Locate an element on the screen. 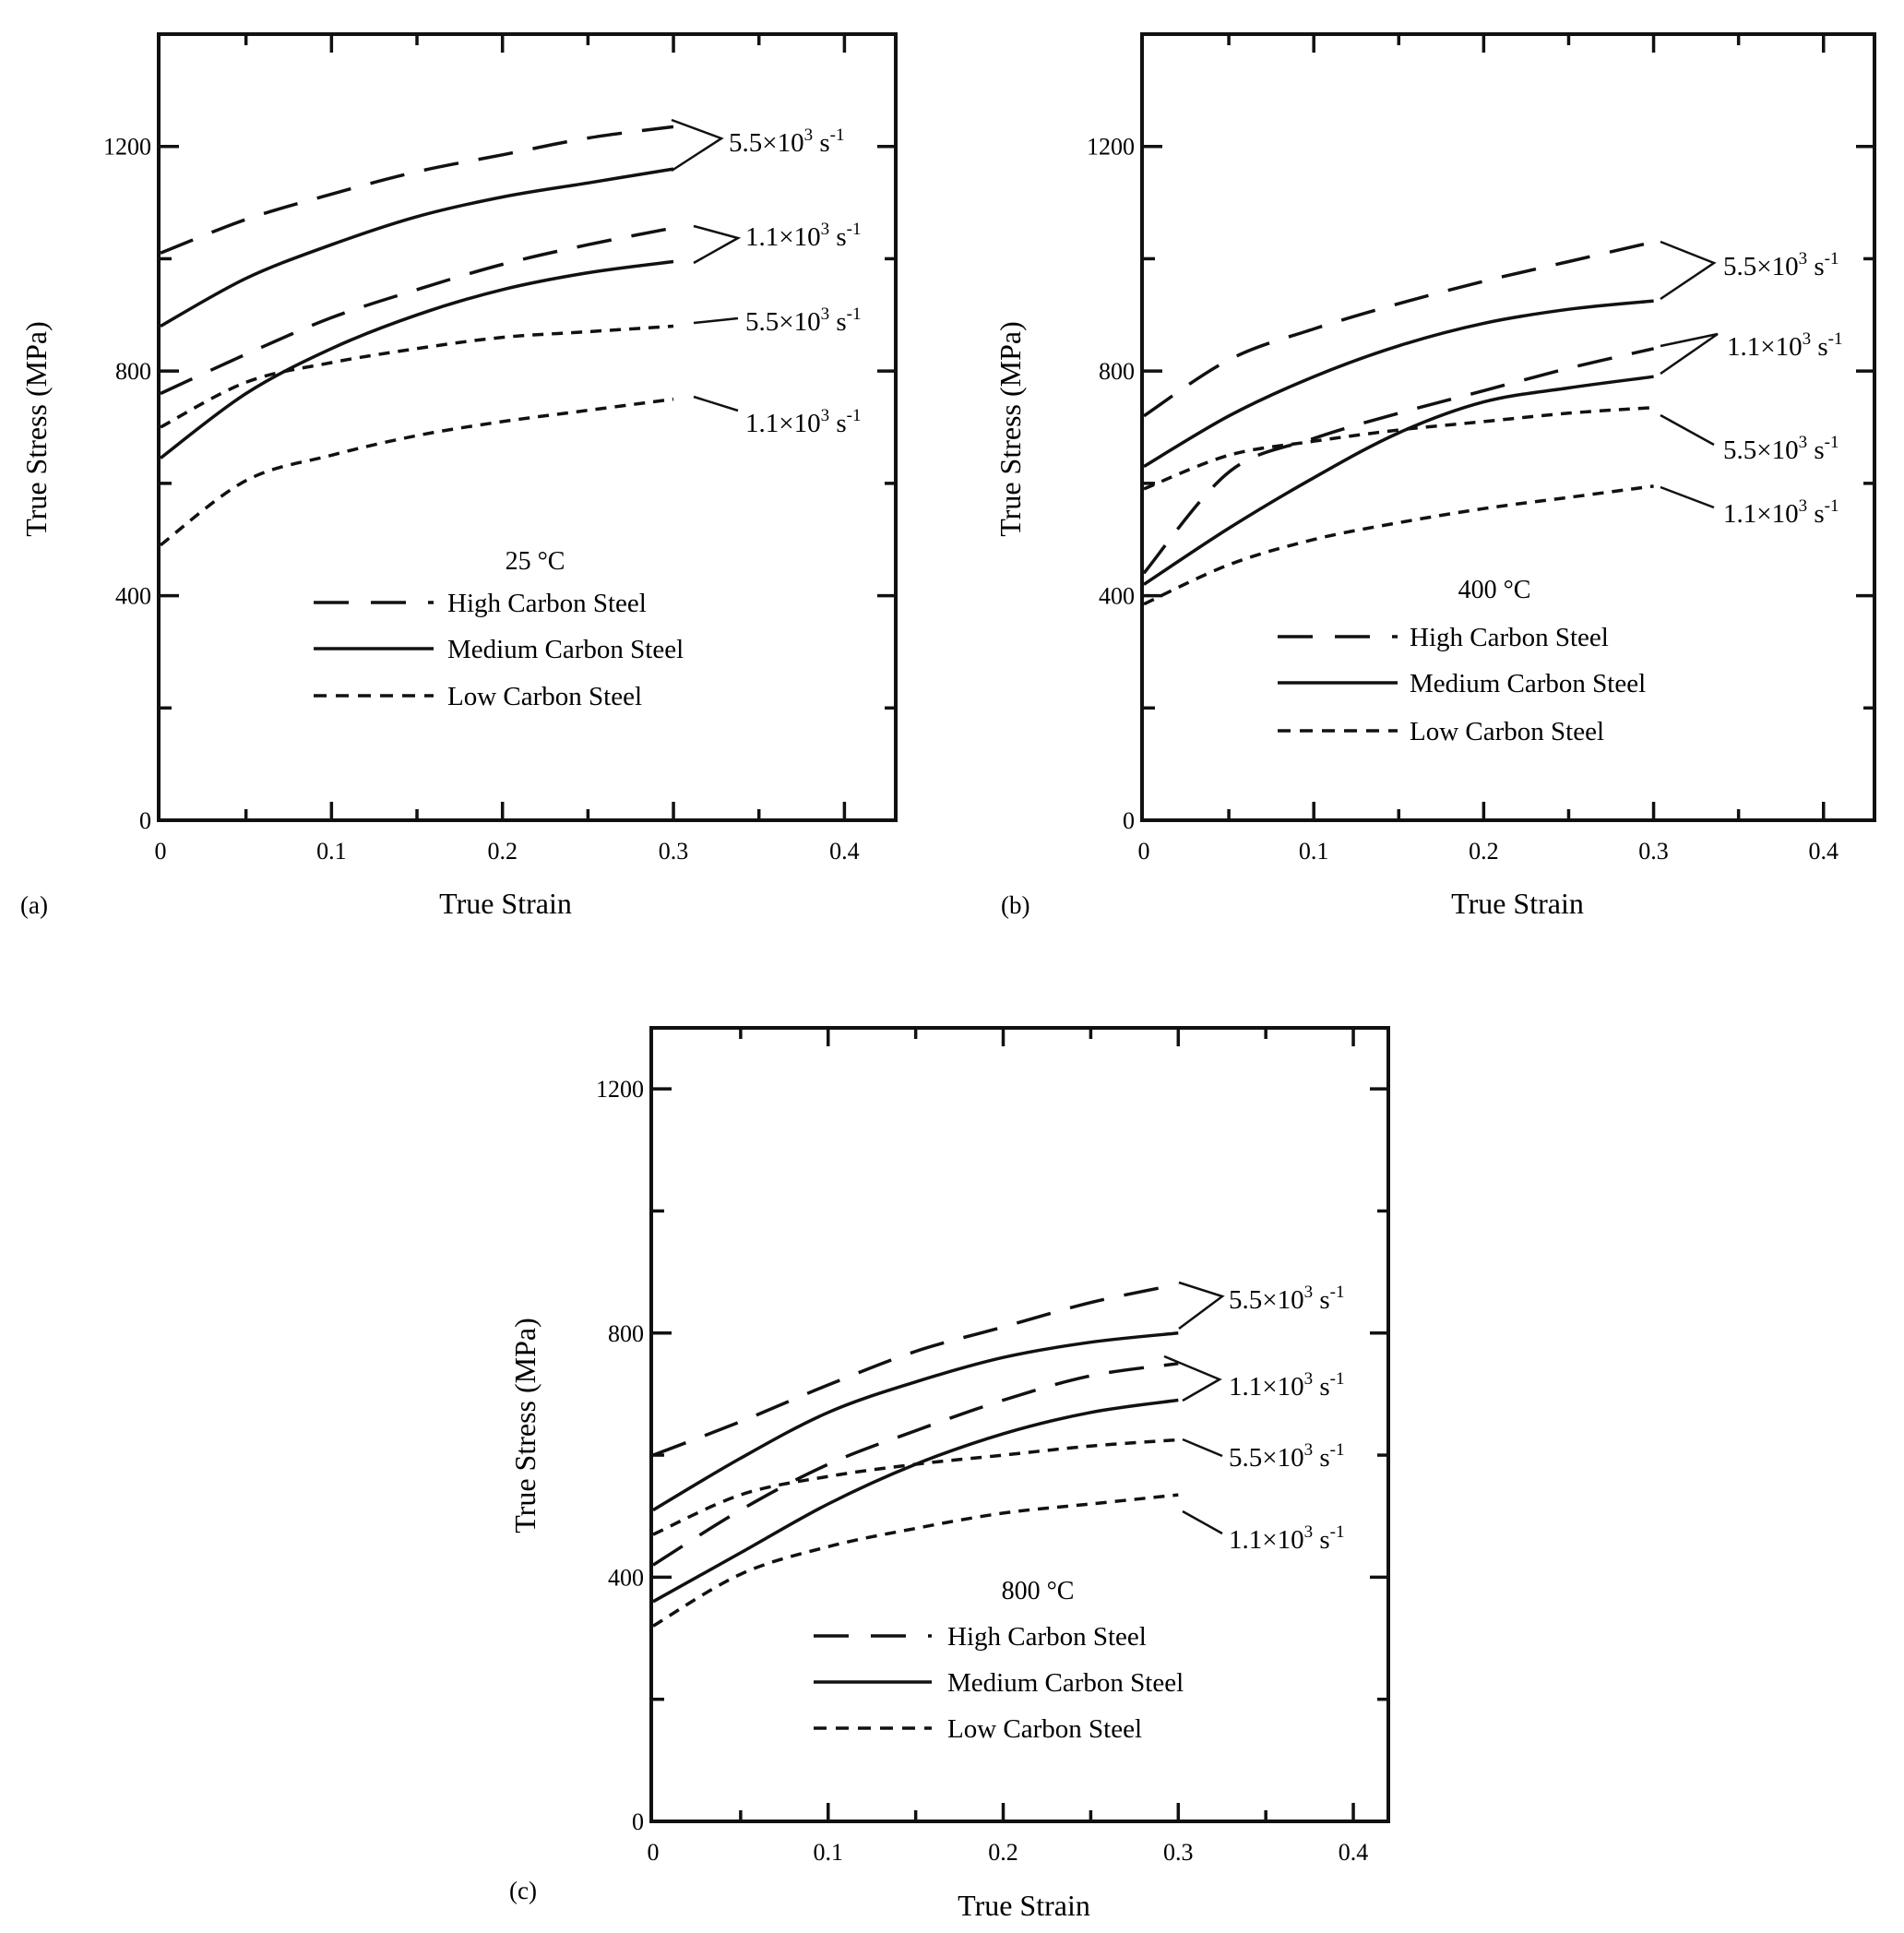 The image size is (1904, 1933). y-tick-label: 0 is located at coordinates (638, 1821).